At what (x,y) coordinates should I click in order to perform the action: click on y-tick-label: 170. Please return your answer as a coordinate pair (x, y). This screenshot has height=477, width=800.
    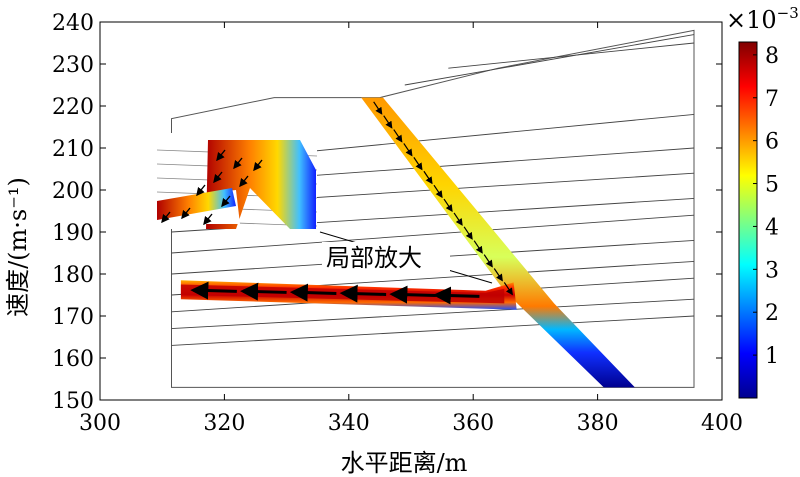
    Looking at the image, I should click on (73, 317).